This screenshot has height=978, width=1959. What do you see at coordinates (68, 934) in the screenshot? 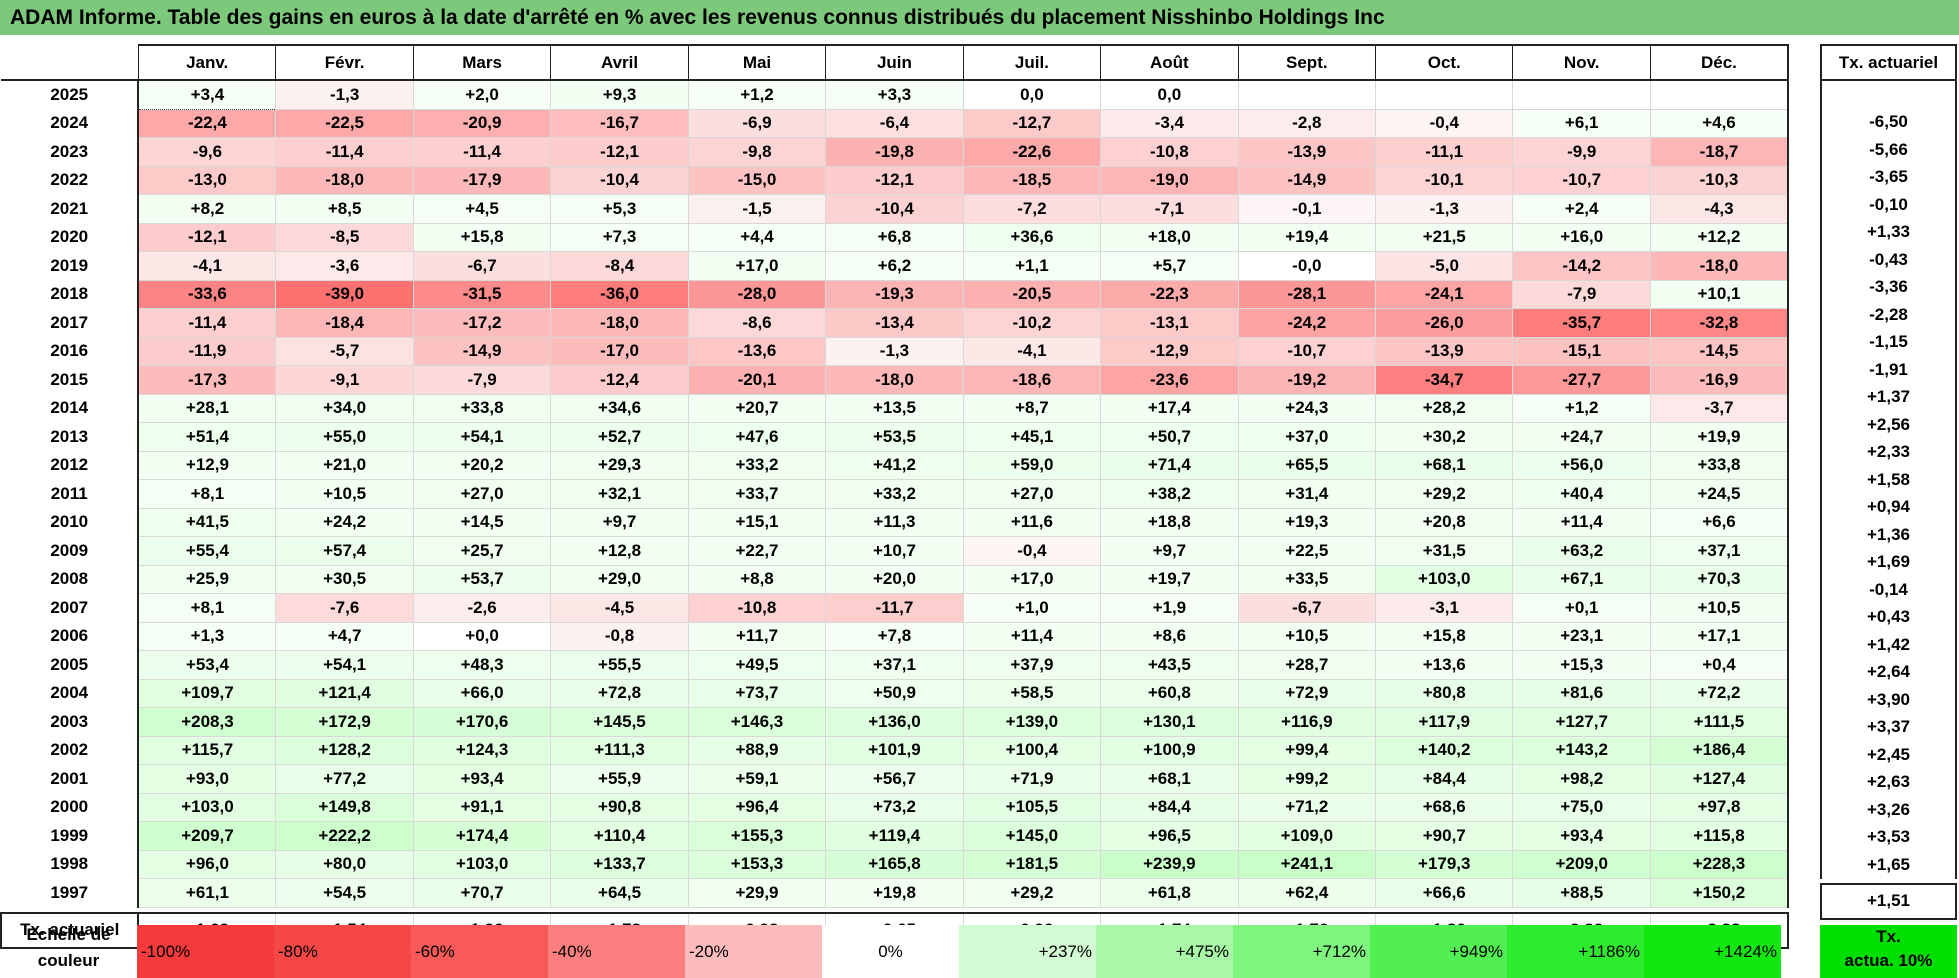
I see `color-scale-label-line1: Echelle de` at bounding box center [68, 934].